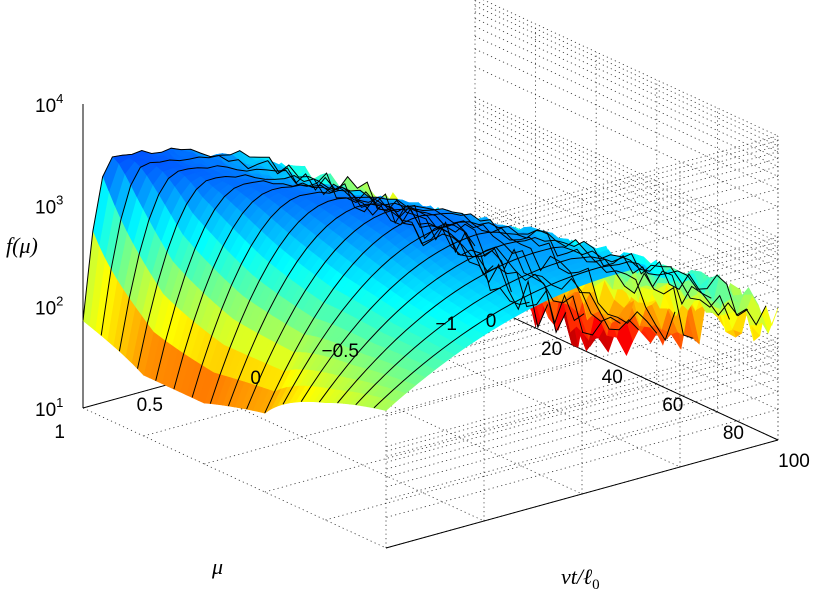 Image resolution: width=830 pixels, height=599 pixels. I want to click on x-axis-label: vt/ℓ0, so click(580, 578).